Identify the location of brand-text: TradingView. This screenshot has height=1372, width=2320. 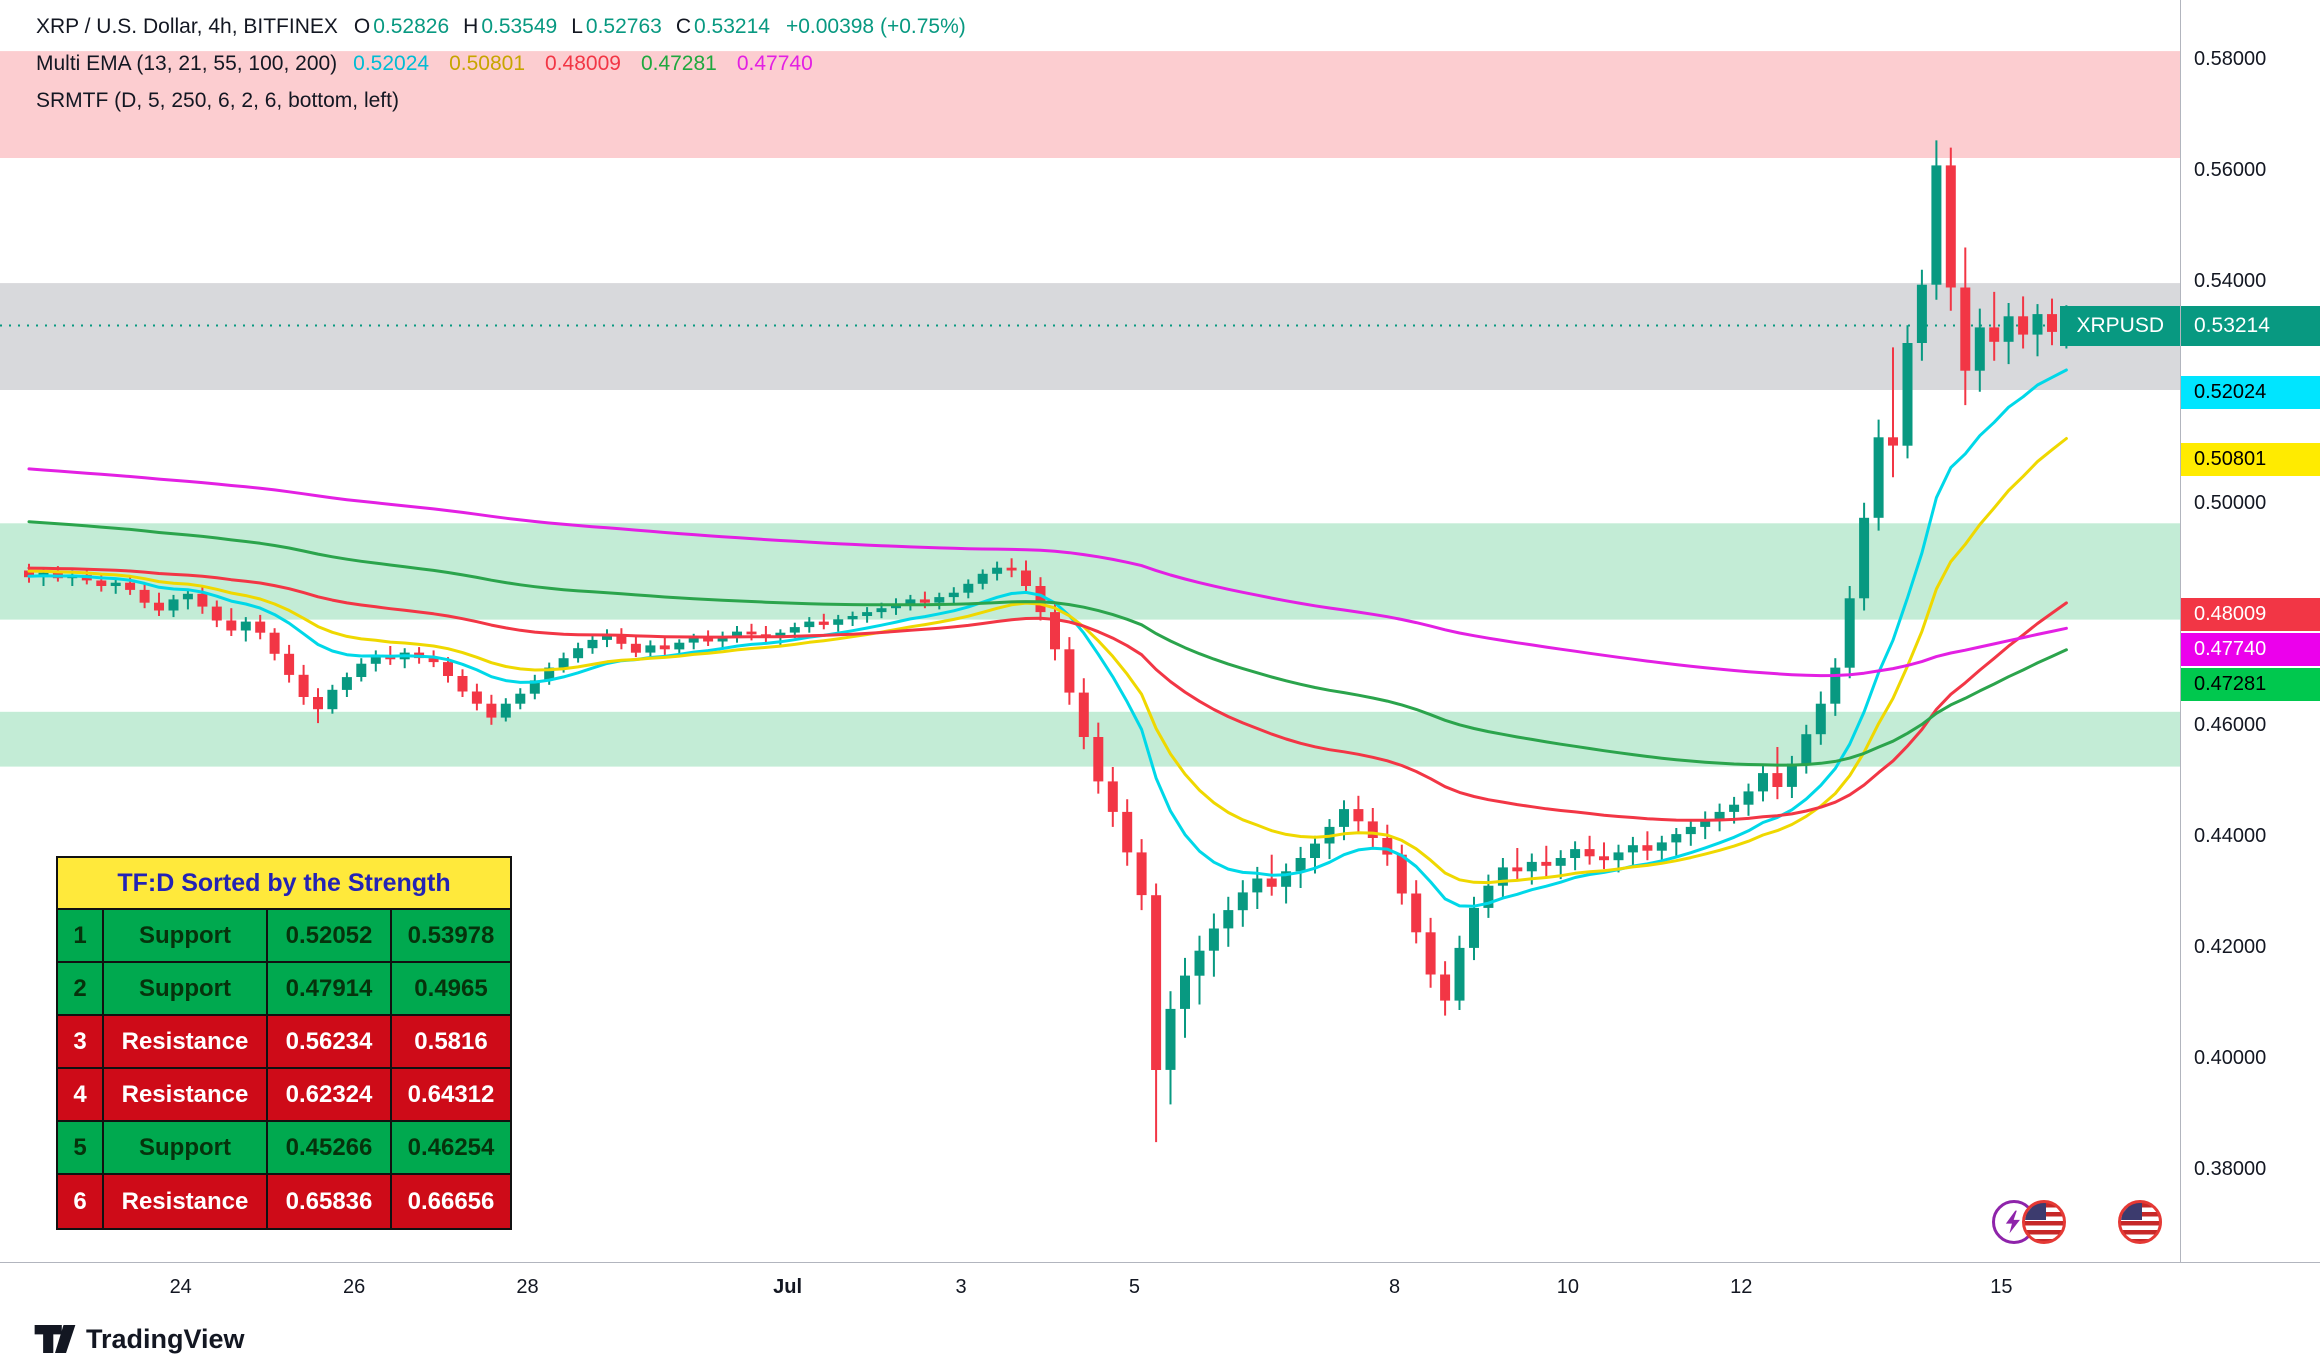
(165, 1338).